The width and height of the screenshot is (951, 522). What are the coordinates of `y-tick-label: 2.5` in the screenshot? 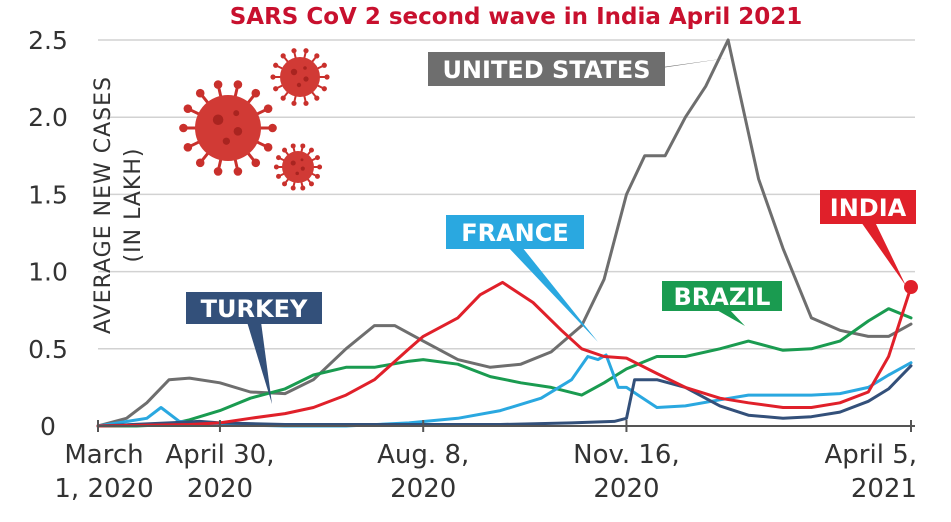 It's located at (48, 40).